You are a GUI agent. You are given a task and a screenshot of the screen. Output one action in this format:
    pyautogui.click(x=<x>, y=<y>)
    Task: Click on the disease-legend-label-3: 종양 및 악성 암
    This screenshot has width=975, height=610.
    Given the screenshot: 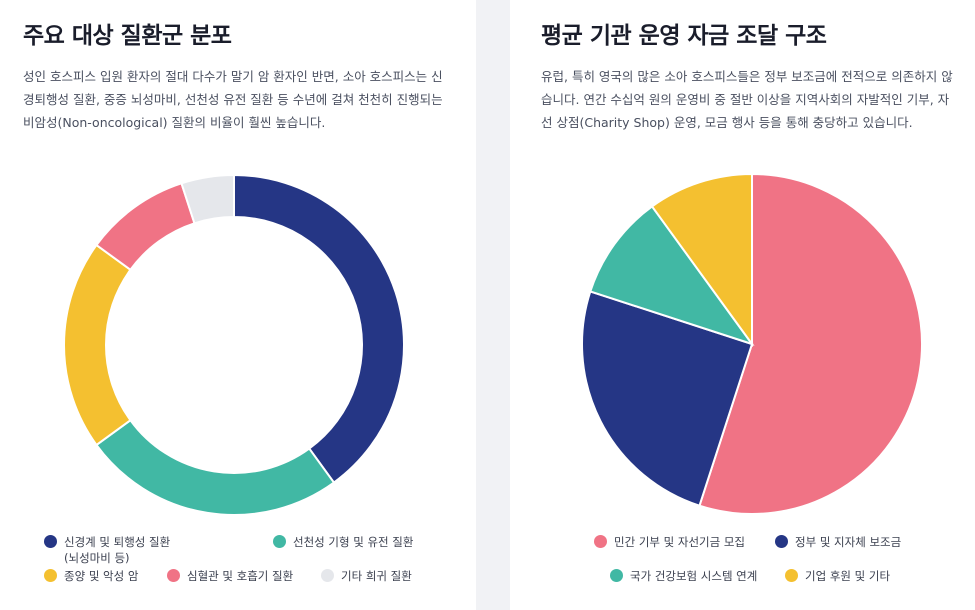 What is the action you would take?
    pyautogui.click(x=101, y=576)
    